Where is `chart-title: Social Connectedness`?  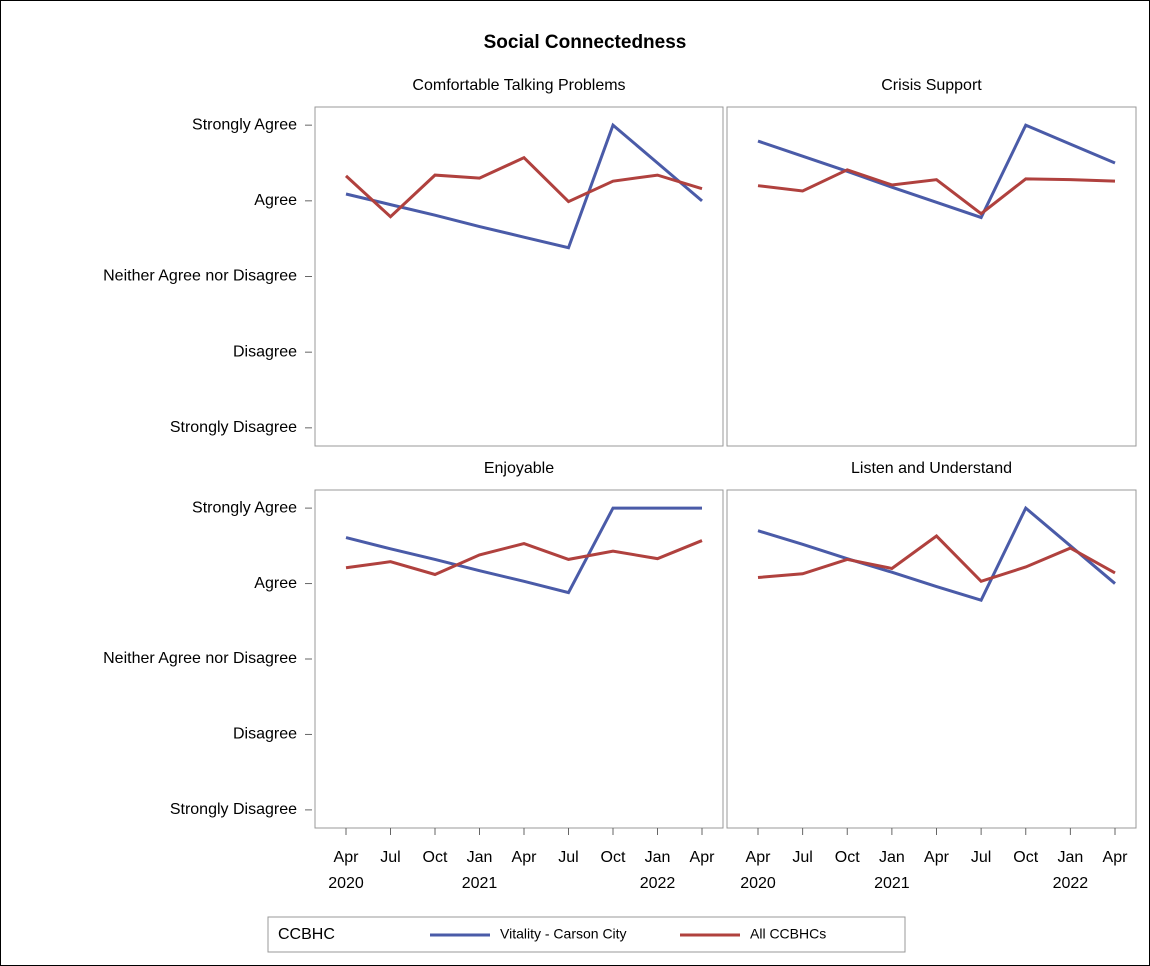
chart-title: Social Connectedness is located at coordinates (585, 42).